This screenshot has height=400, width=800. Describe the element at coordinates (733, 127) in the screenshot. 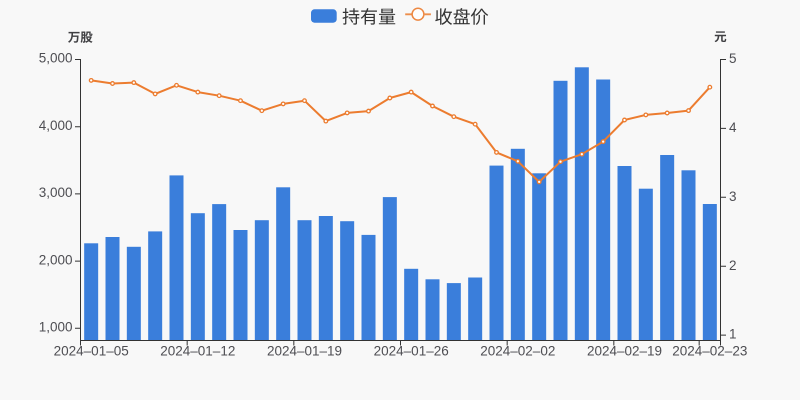

I see `svg-text: 4` at that location.